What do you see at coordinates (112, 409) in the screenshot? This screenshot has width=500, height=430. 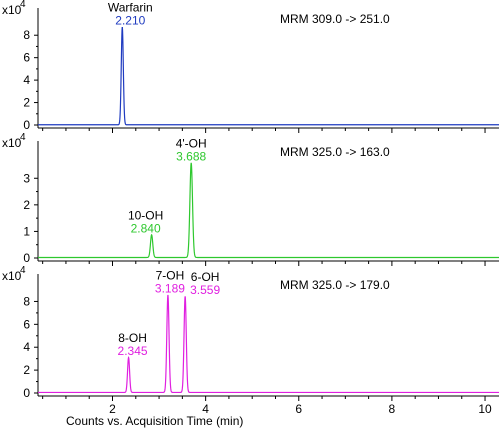 I see `x-tick-label: 2` at bounding box center [112, 409].